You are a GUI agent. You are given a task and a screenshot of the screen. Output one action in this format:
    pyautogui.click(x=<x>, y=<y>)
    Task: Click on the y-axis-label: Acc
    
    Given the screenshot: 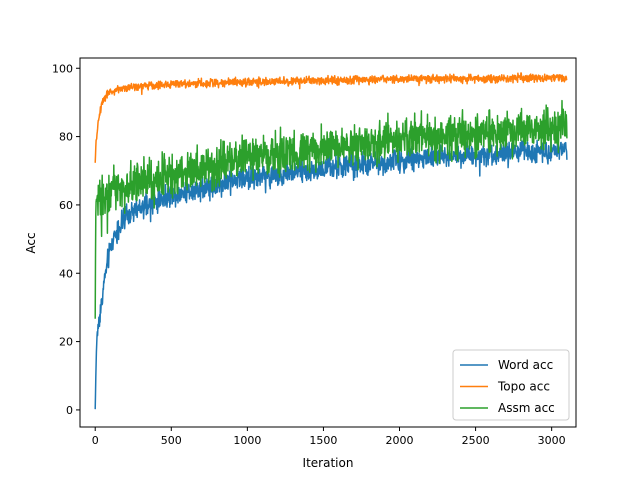 What is the action you would take?
    pyautogui.click(x=31, y=242)
    